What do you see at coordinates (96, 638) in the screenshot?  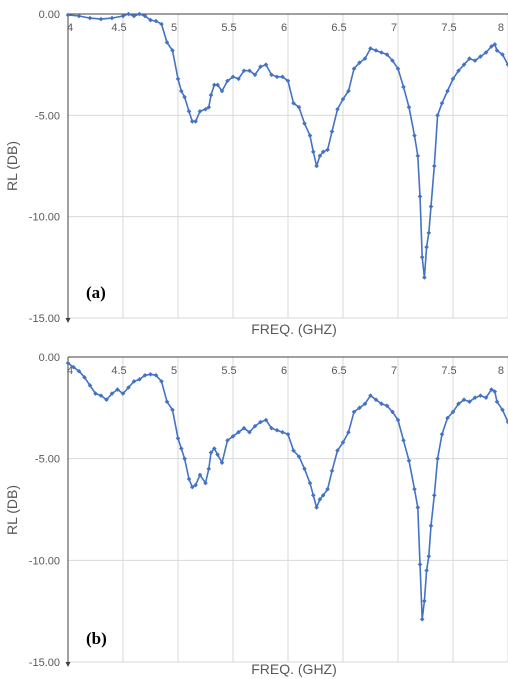 I see `panel-b-label: (b)` at bounding box center [96, 638].